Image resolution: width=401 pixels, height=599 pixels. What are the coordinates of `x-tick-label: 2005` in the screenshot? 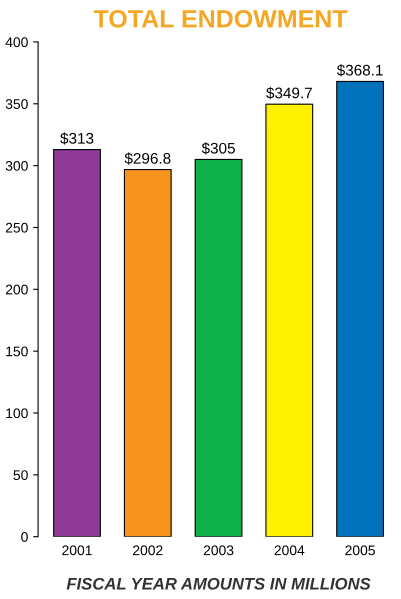 It's located at (360, 550).